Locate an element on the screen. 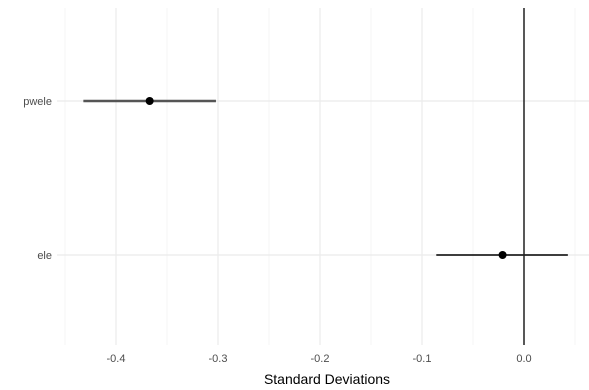  x-axis-tick-labels: -0.4 -0.3 -0.2 -0.1 0.0 is located at coordinates (319, 359).